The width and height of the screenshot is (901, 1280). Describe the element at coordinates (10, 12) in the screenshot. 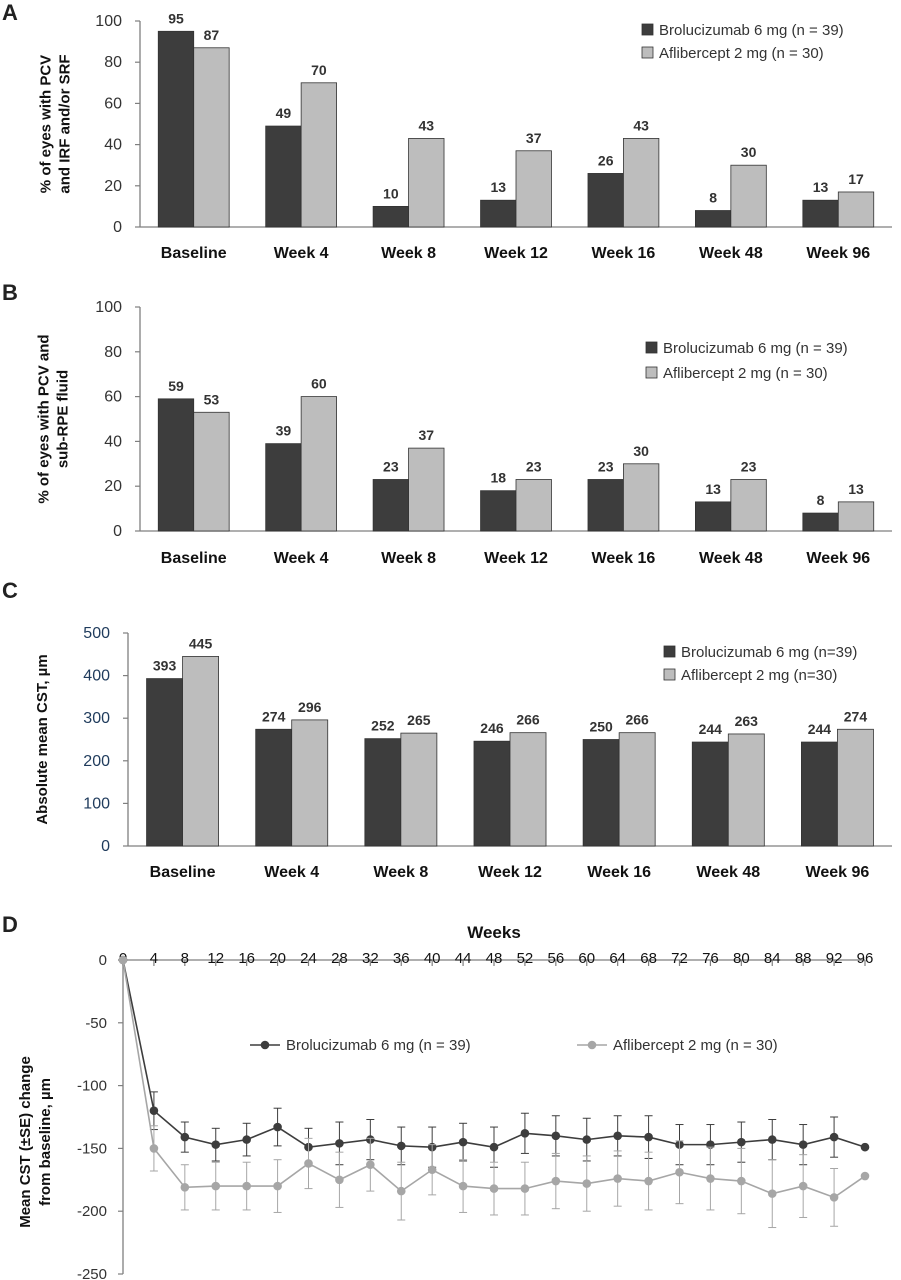

I see `panel-a-letter: A` at that location.